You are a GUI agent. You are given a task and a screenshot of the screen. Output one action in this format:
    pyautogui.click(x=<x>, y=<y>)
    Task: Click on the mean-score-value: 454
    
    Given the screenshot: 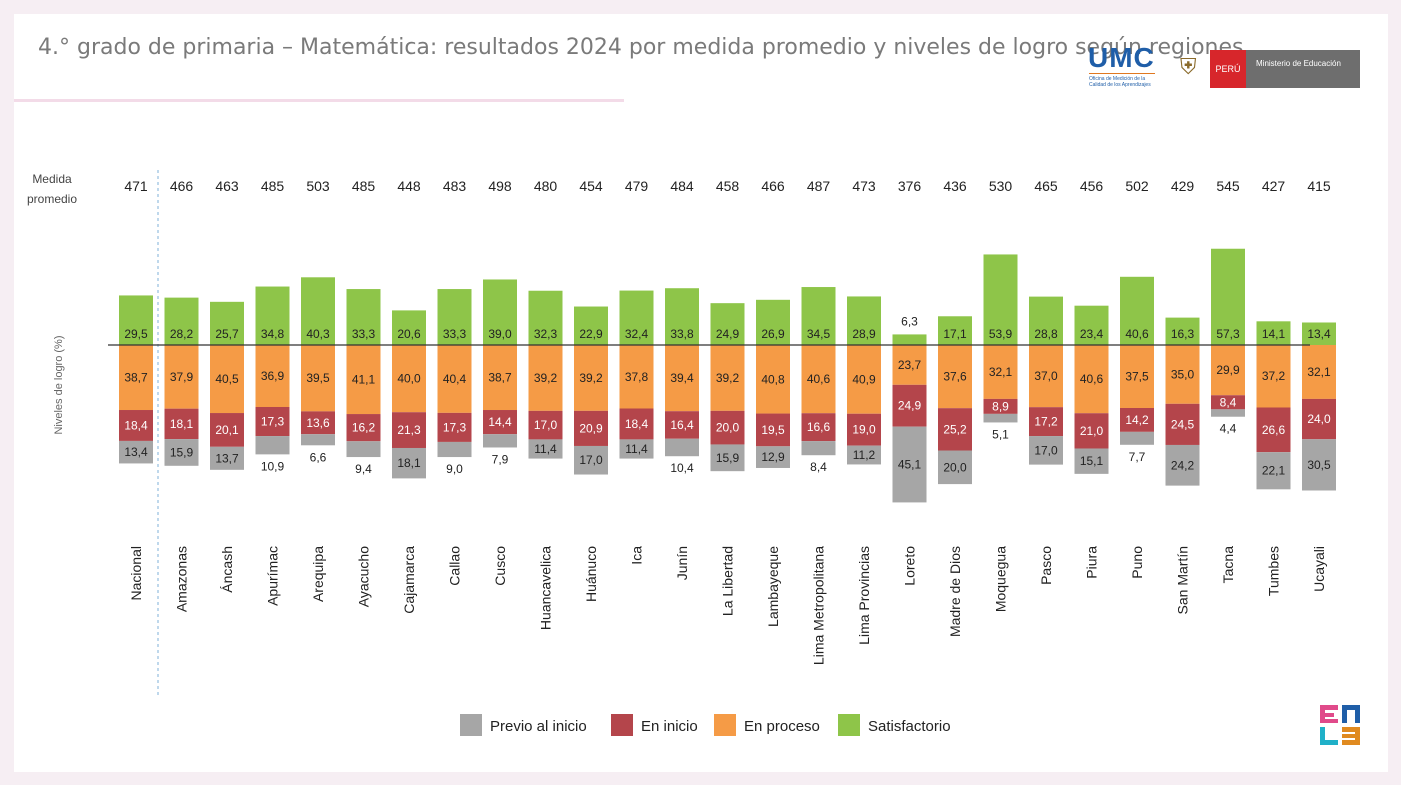 What is the action you would take?
    pyautogui.click(x=591, y=186)
    